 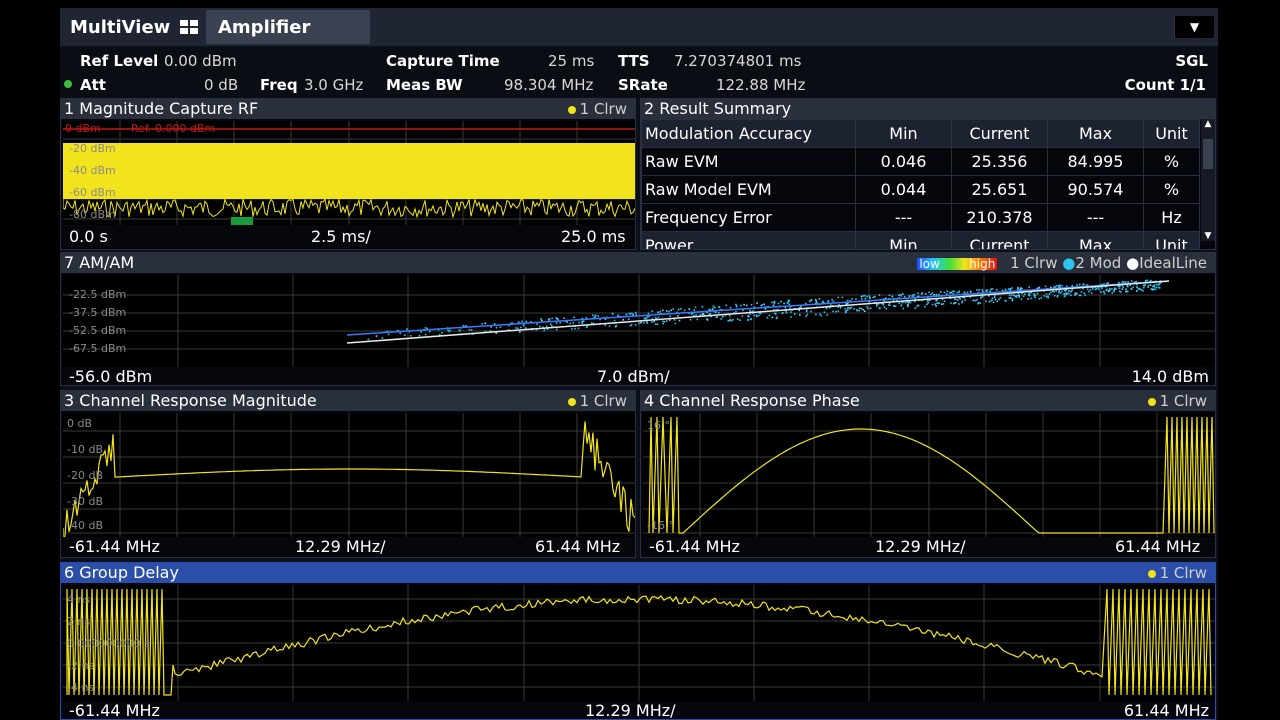 What do you see at coordinates (334, 85) in the screenshot?
I see `freq-value: 3.0 GHz` at bounding box center [334, 85].